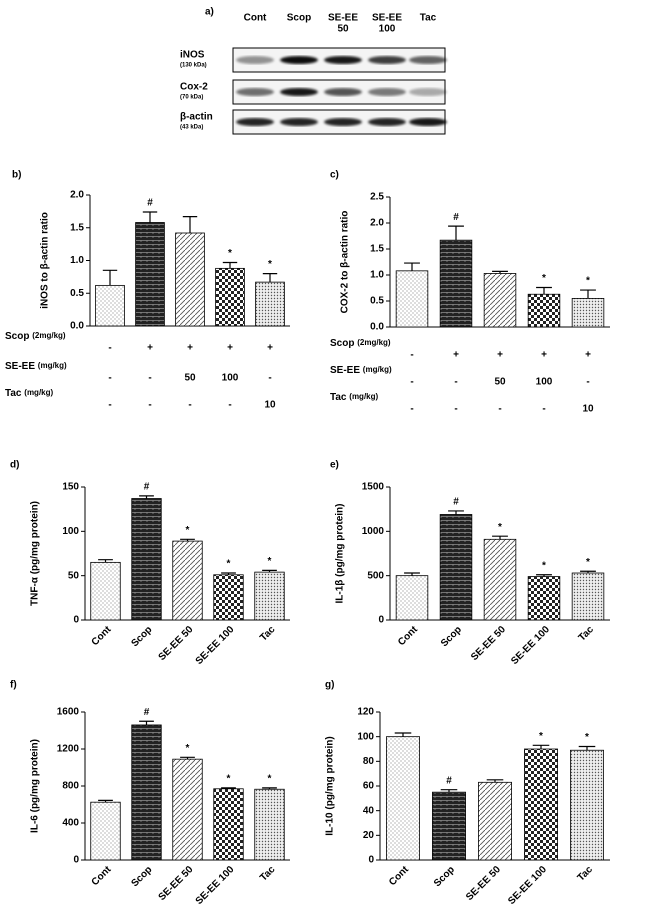 Image resolution: width=645 pixels, height=920 pixels. I want to click on y-axis-label: COX-2 to β-actin ratio, so click(345, 262).